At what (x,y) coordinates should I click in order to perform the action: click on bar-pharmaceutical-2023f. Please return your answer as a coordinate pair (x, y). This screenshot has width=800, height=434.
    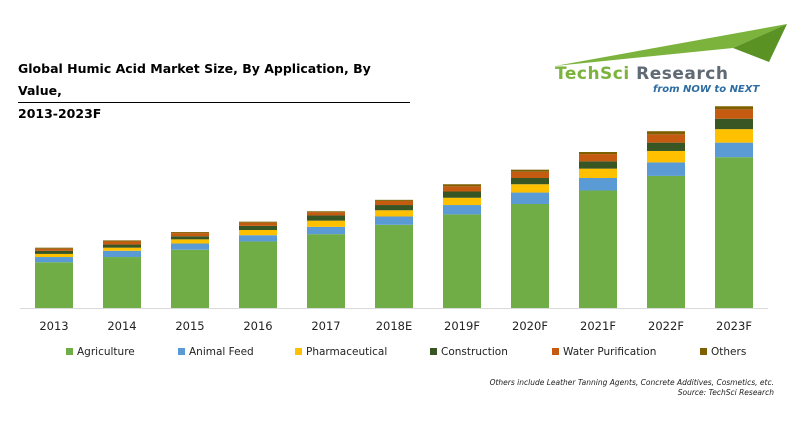
    Looking at the image, I should click on (734, 136).